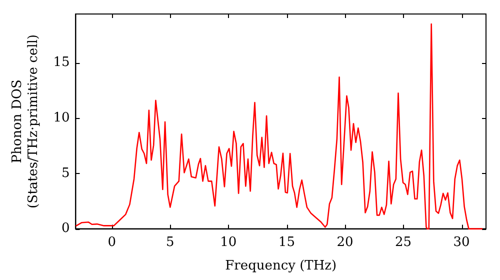 The height and width of the screenshot is (280, 500). What do you see at coordinates (65, 228) in the screenshot?
I see `y-tick-label: 0` at bounding box center [65, 228].